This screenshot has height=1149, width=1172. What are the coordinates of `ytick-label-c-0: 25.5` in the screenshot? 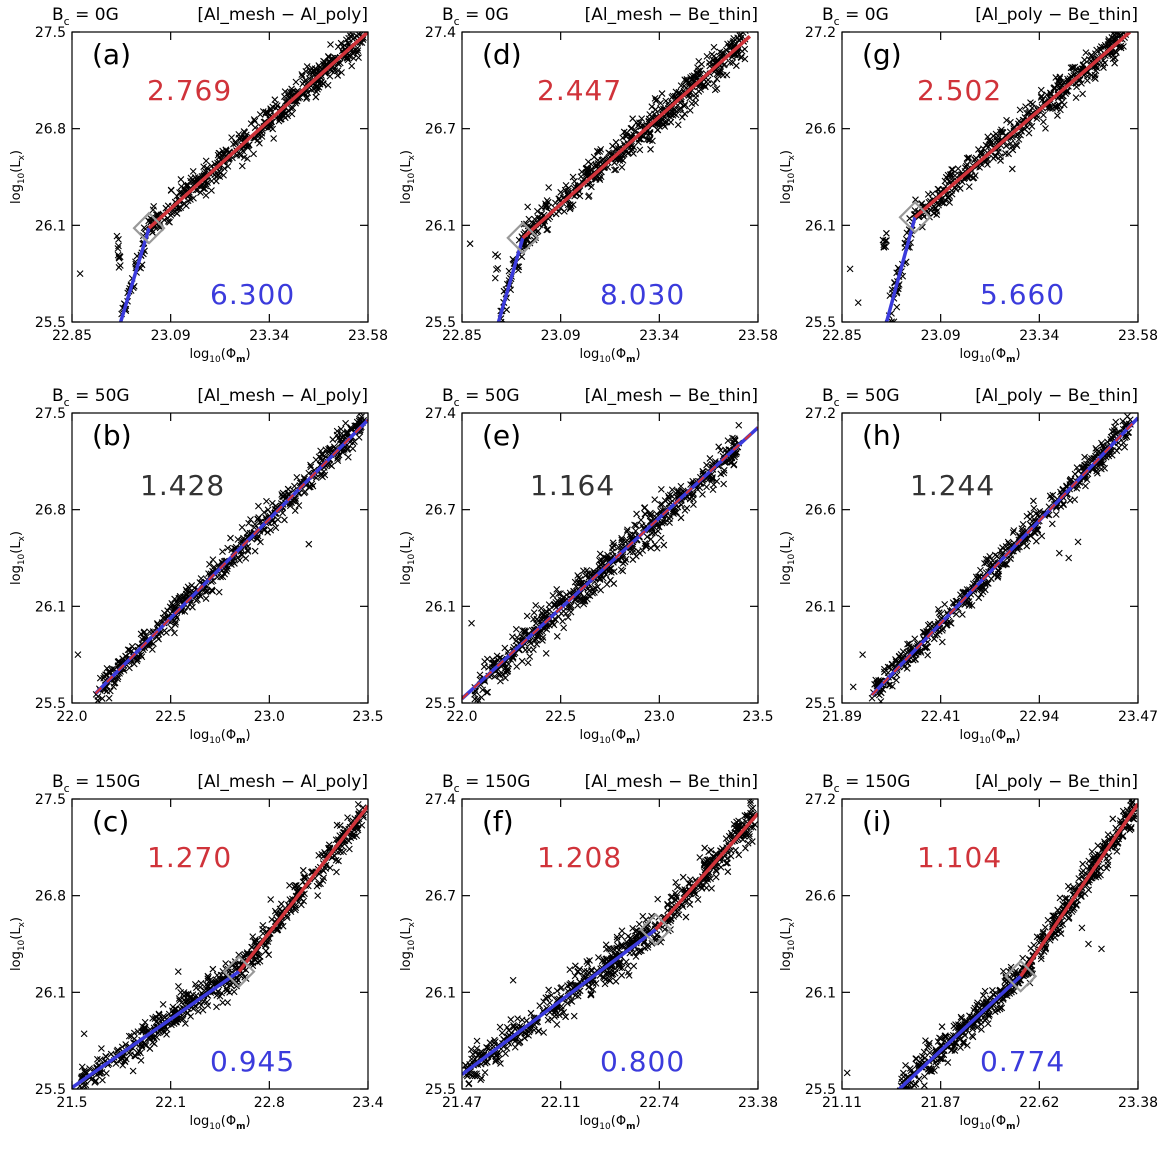 It's located at (50, 1090).